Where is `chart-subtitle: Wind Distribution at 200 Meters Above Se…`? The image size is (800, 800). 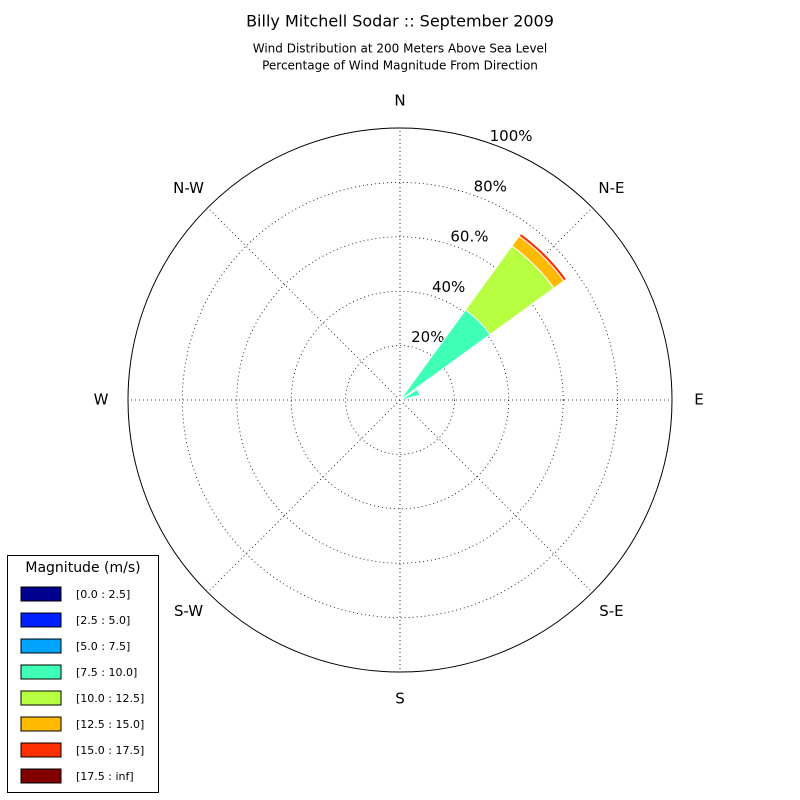 chart-subtitle: Wind Distribution at 200 Meters Above Se… is located at coordinates (400, 49).